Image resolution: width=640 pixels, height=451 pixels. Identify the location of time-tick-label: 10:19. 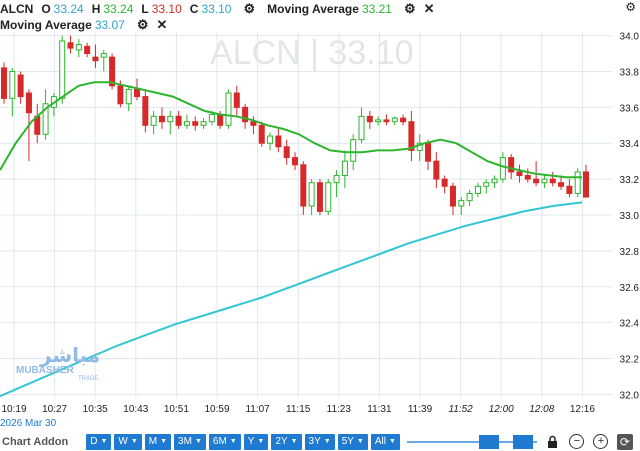
(13, 409).